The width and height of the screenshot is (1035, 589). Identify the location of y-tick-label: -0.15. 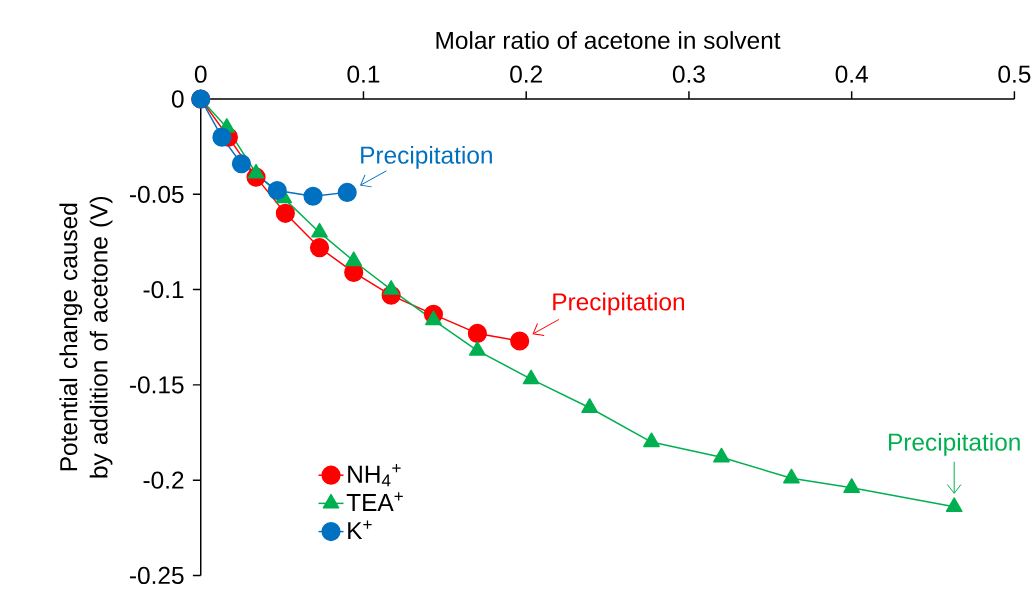
(156, 385).